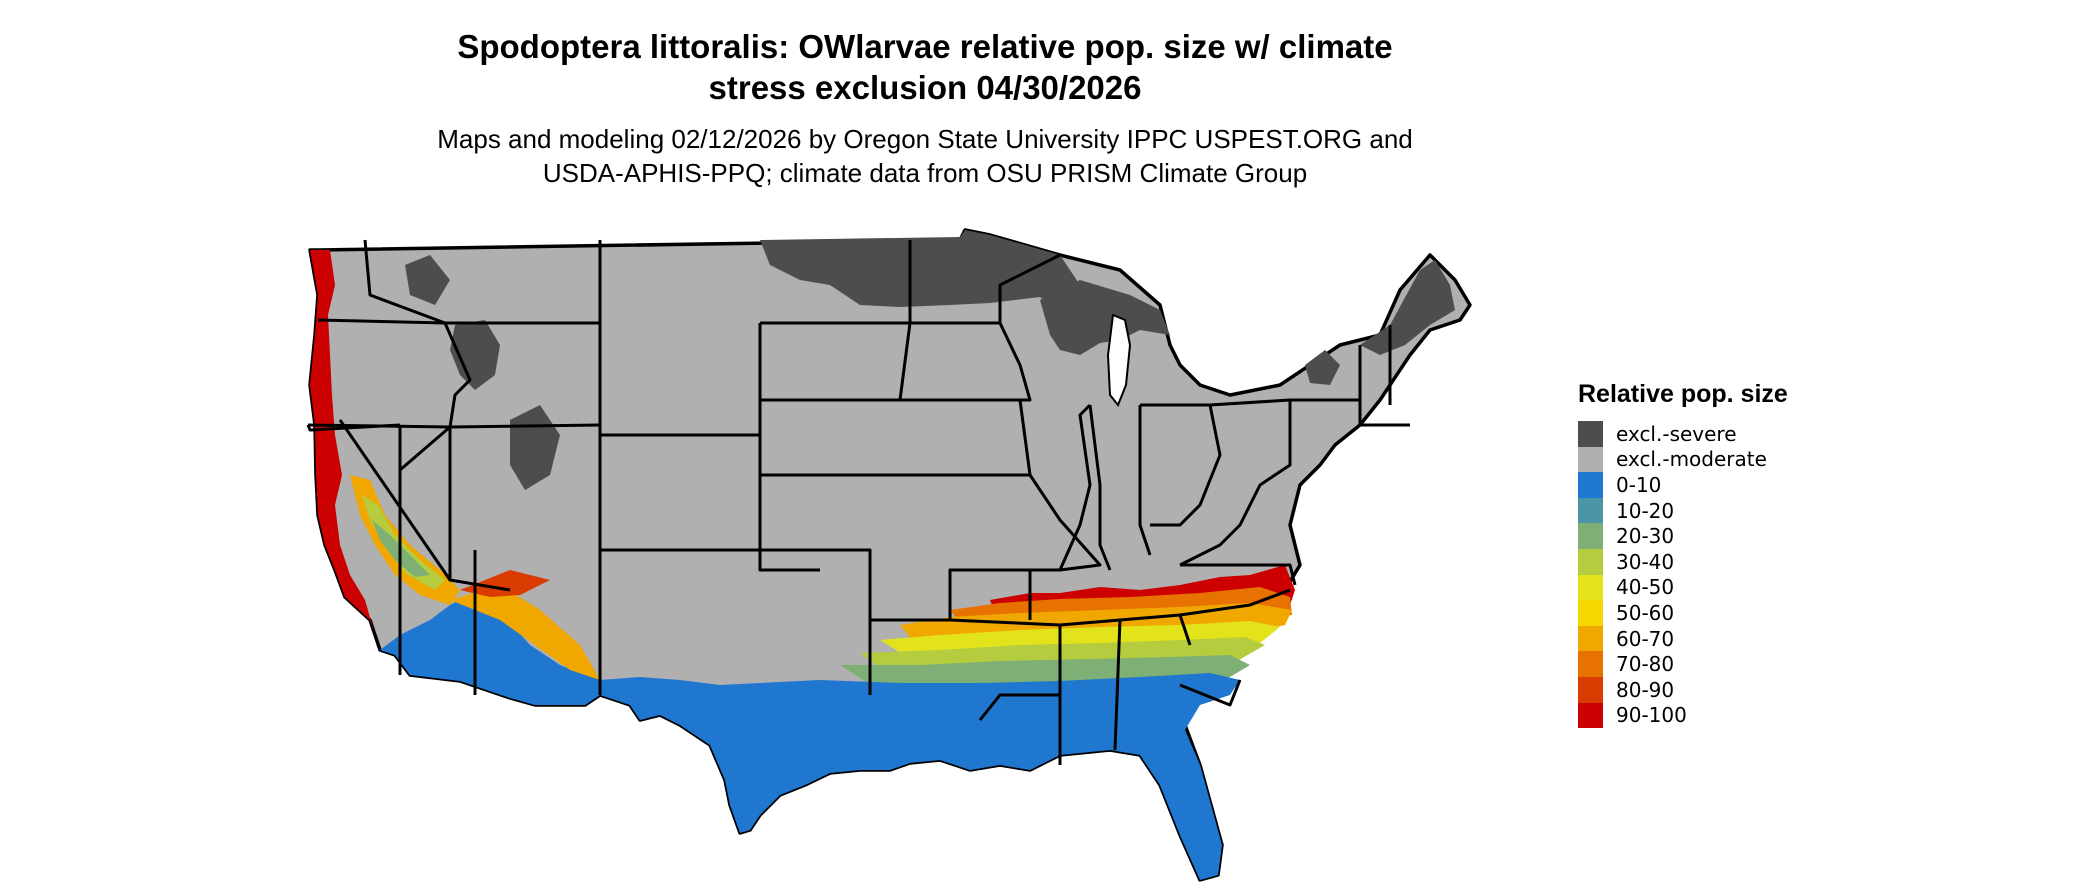 The height and width of the screenshot is (892, 2100). Describe the element at coordinates (1407, 307) in the screenshot. I see `severe-new-england` at that location.